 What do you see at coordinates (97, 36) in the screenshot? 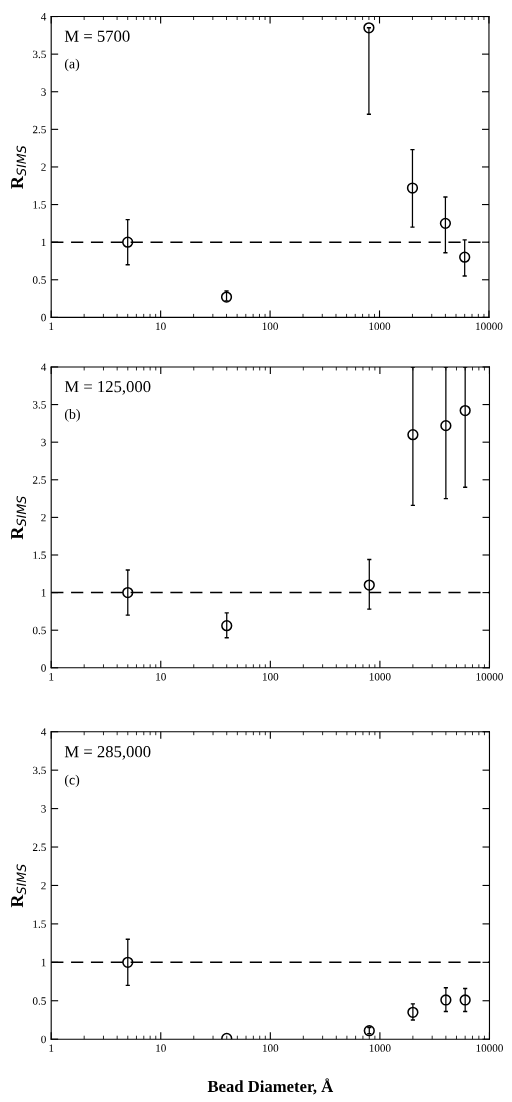
I see `annotation: M = 5700` at bounding box center [97, 36].